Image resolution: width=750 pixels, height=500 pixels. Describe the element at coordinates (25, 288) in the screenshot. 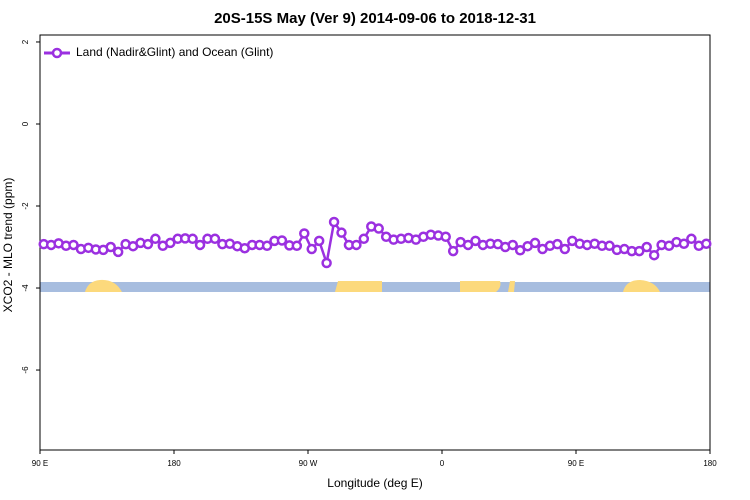

I see `y-tick-label: -4` at that location.